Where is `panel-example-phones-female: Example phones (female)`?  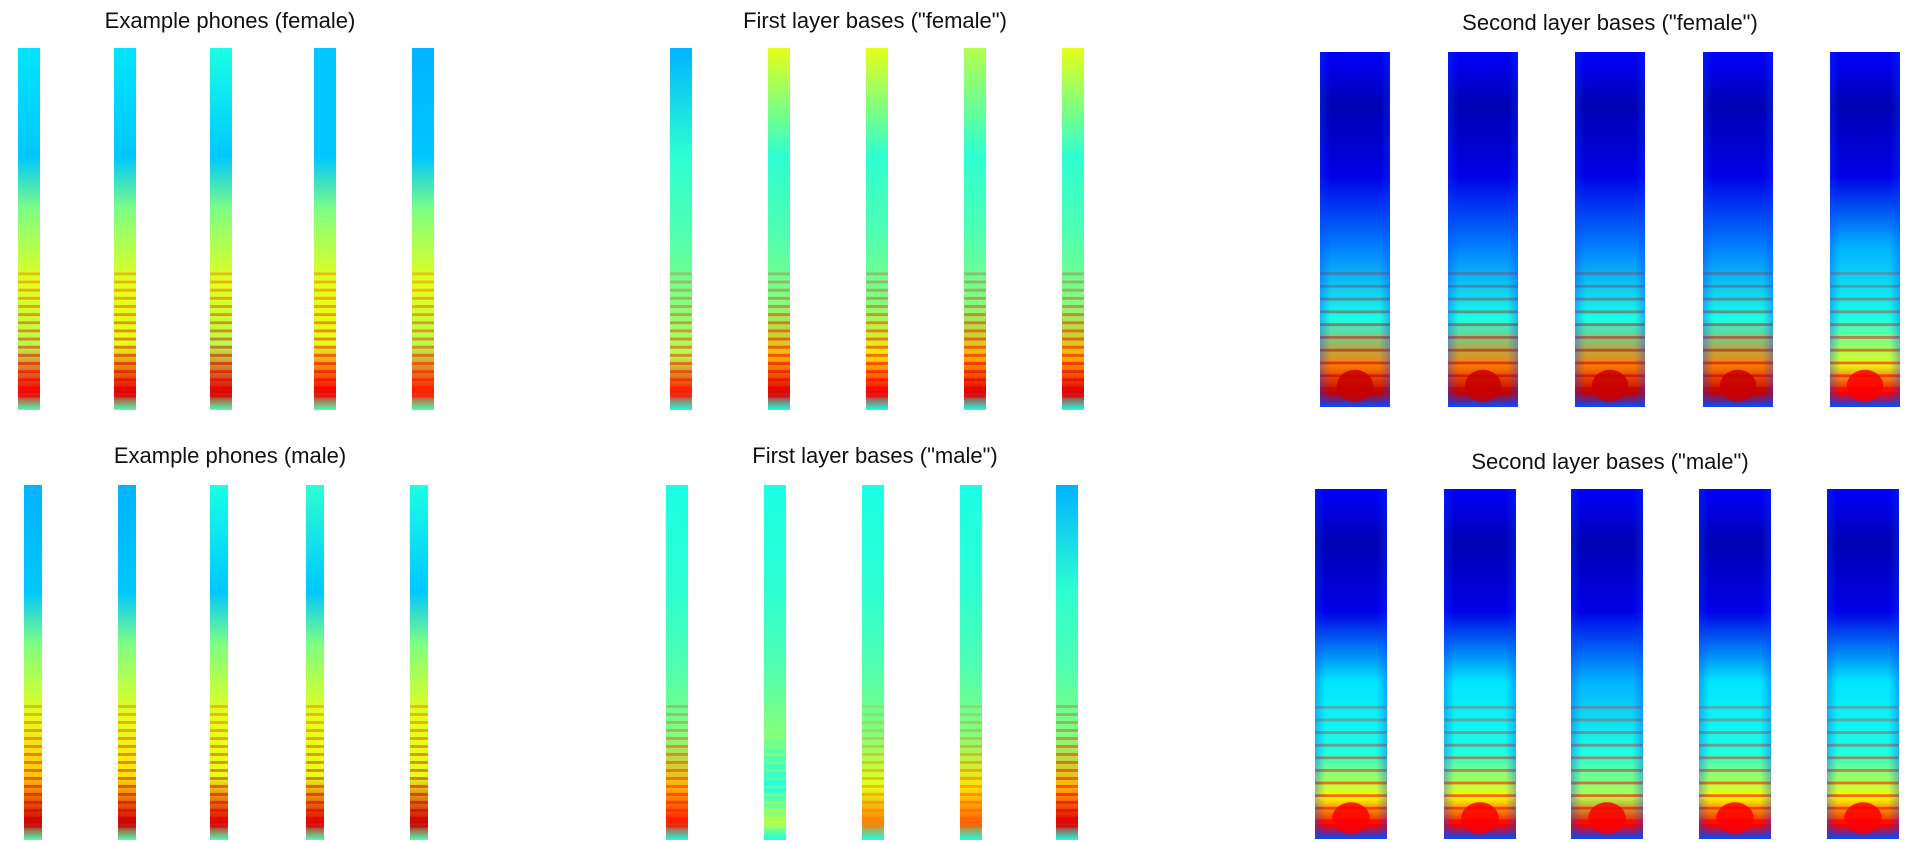
panel-example-phones-female: Example phones (female) is located at coordinates (230, 209).